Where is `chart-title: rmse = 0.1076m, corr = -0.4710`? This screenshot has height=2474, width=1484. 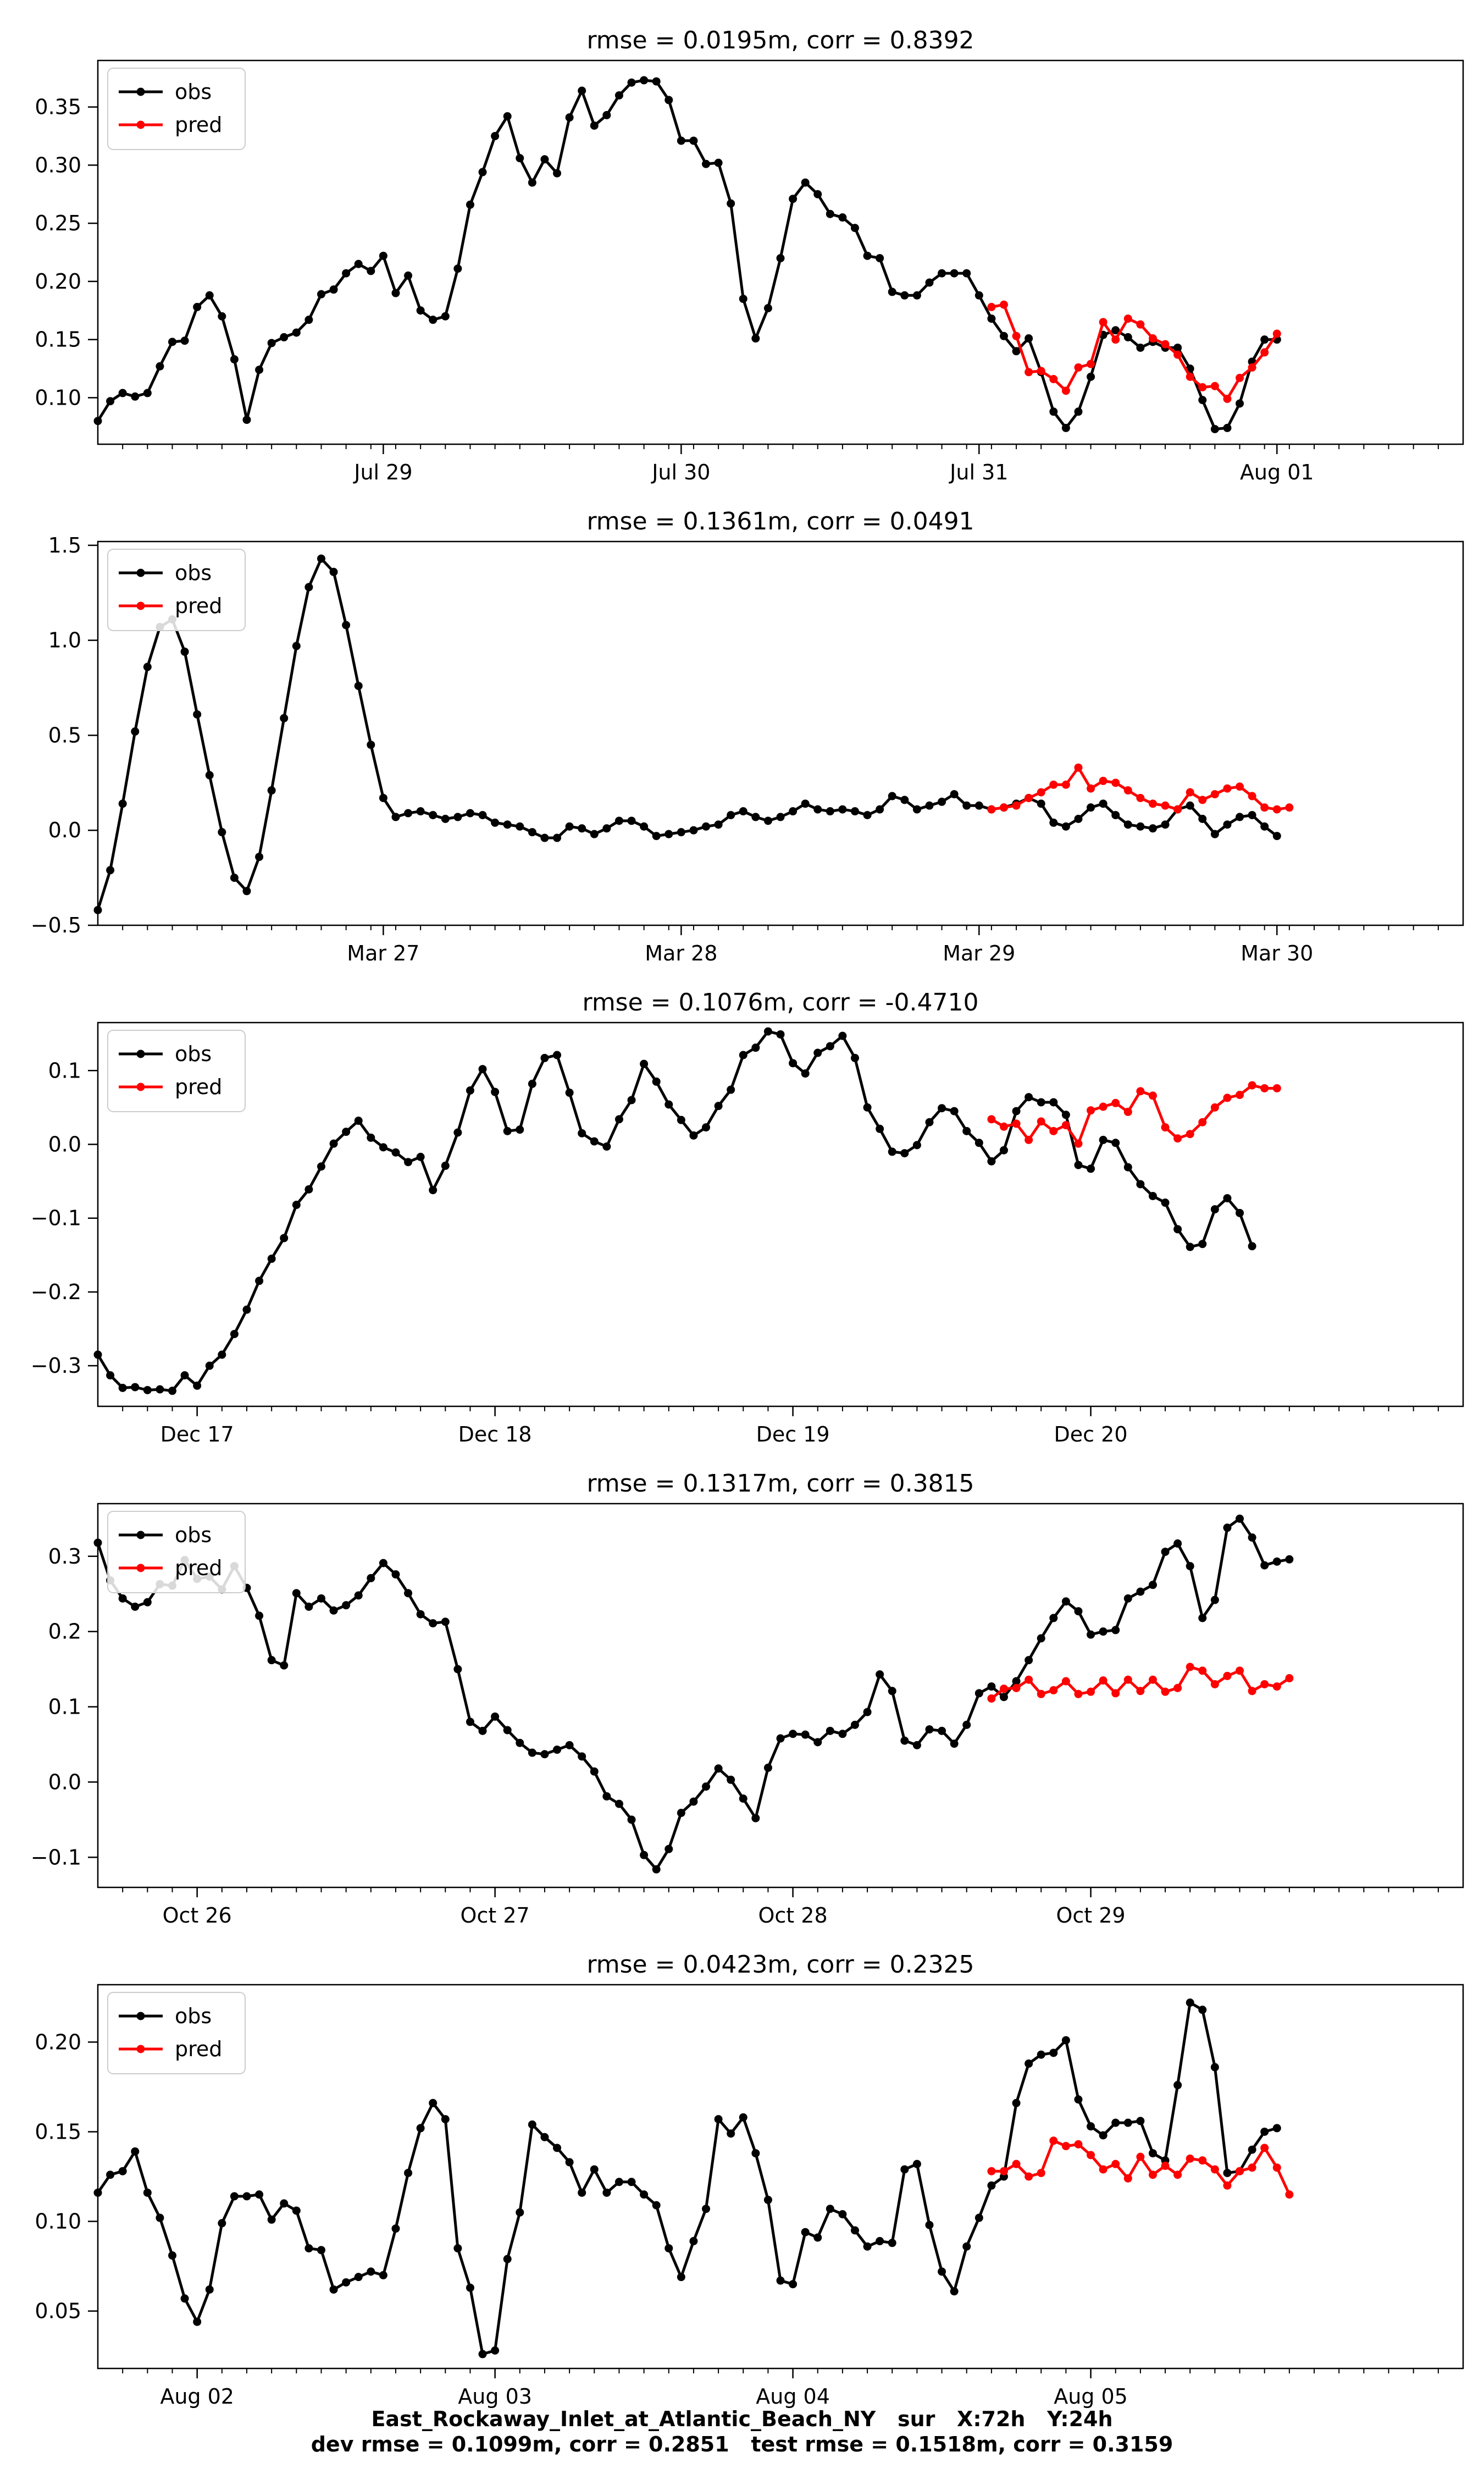
chart-title: rmse = 0.1076m, corr = -0.4710 is located at coordinates (781, 1003).